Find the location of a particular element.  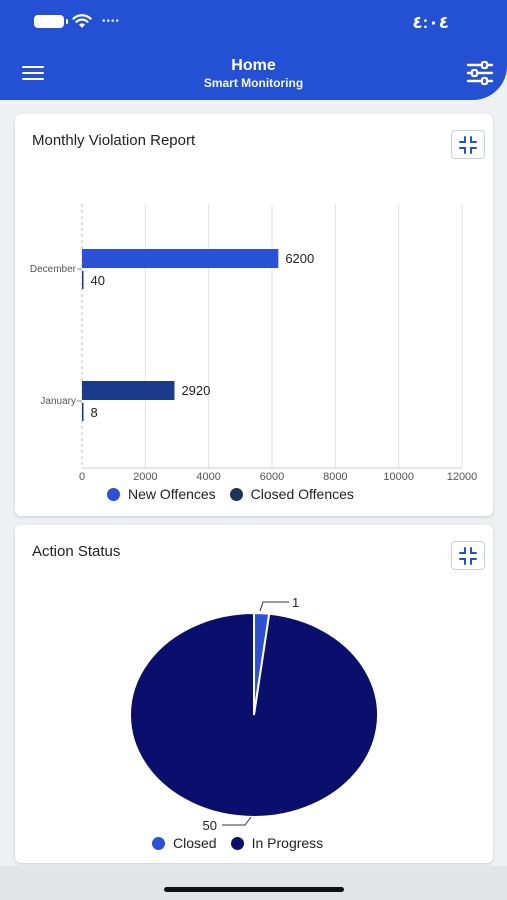

page-subtitle: Smart Monitoring is located at coordinates (253, 83).